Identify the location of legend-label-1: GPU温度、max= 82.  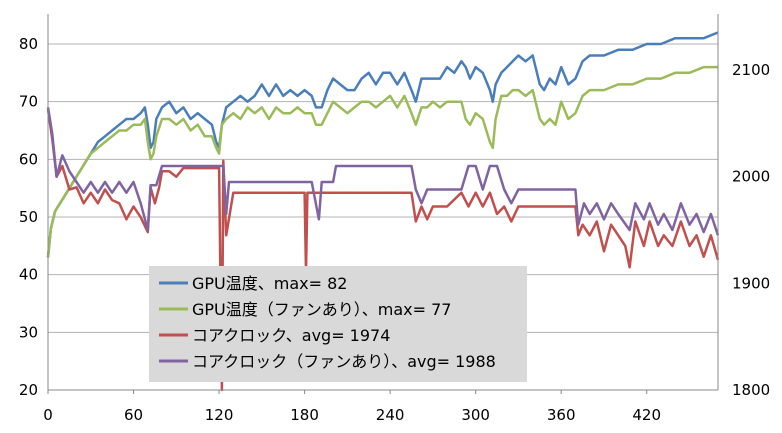
(269, 283).